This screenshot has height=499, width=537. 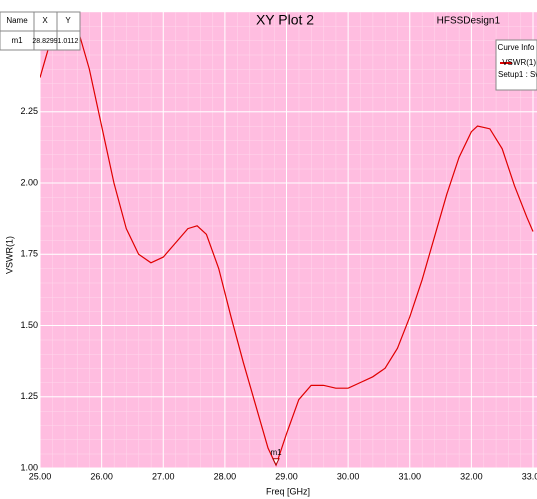 I want to click on design-name: HFSSDesign1, so click(x=469, y=21).